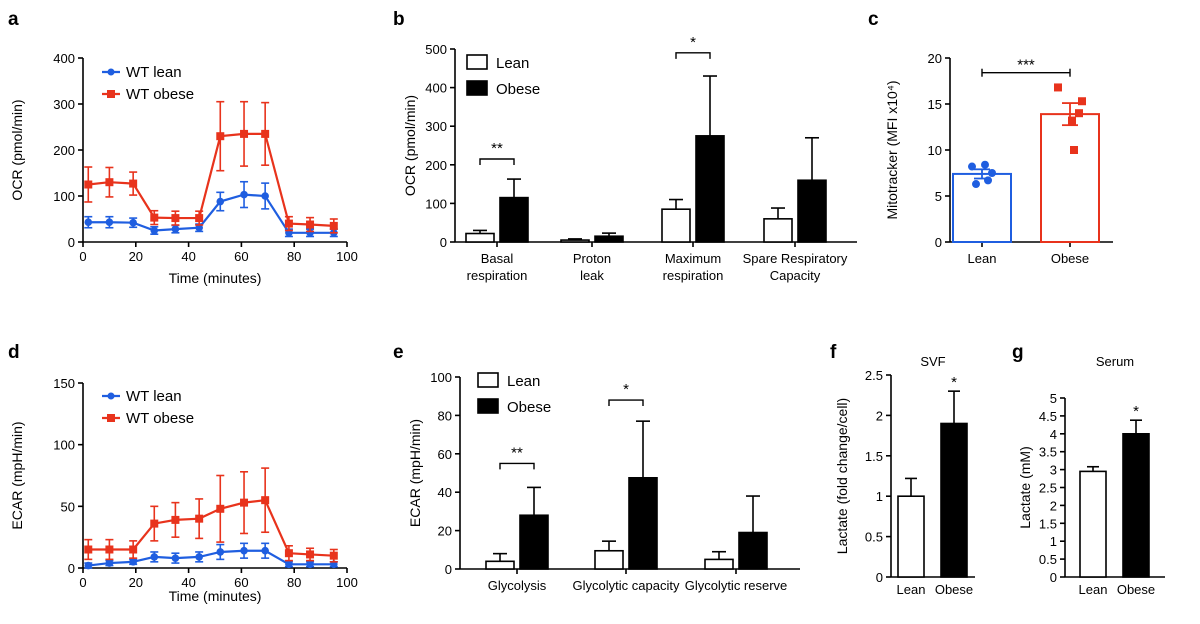 The image size is (1200, 624). What do you see at coordinates (935, 150) in the screenshot?
I see `y-tick-label: 10` at bounding box center [935, 150].